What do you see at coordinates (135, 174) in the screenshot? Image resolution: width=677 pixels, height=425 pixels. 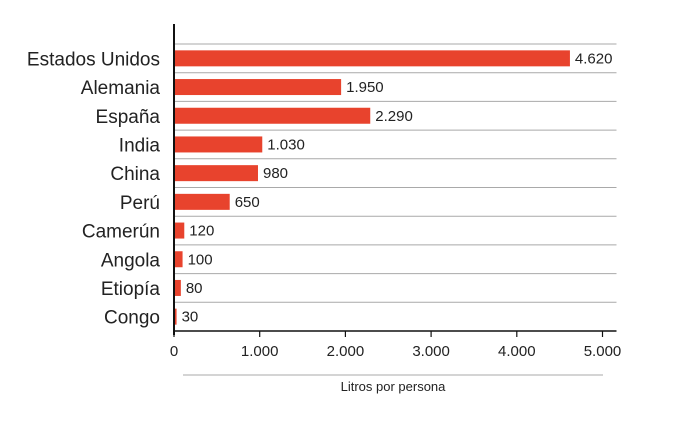 I see `category-label: China` at bounding box center [135, 174].